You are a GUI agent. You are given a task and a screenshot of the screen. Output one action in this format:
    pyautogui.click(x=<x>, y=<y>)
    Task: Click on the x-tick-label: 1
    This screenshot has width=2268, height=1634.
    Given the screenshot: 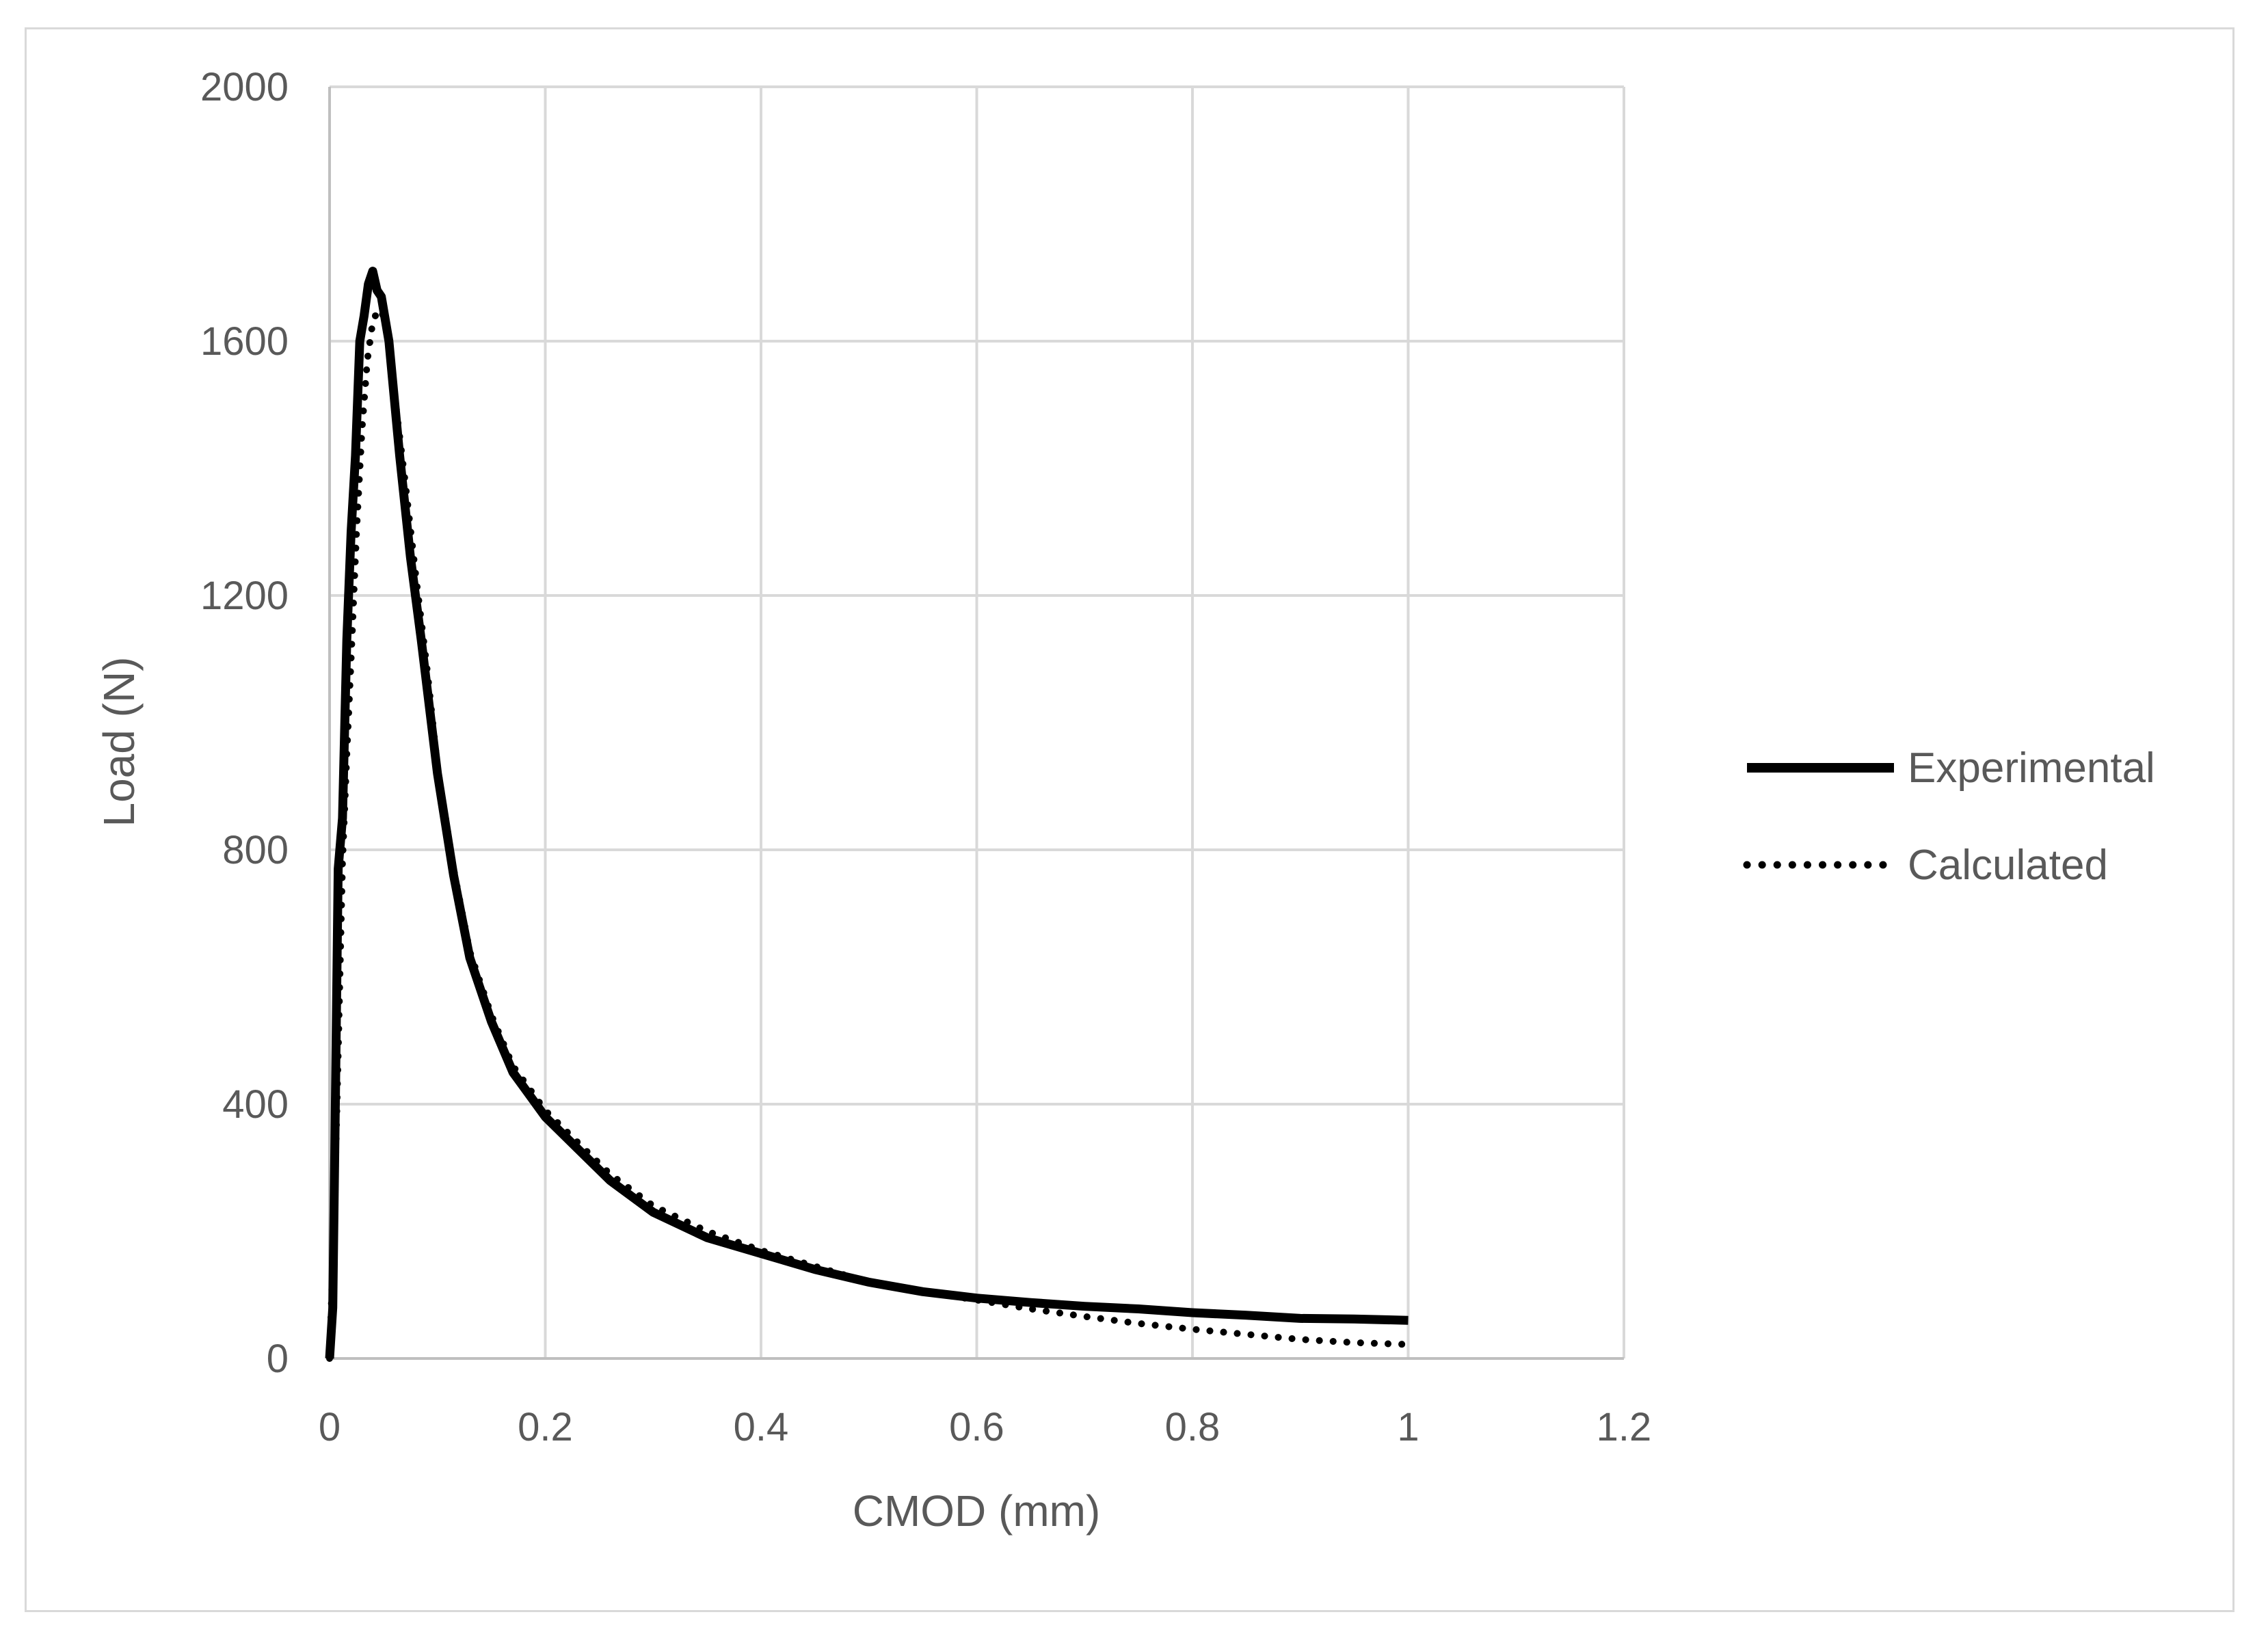 What is the action you would take?
    pyautogui.click(x=1408, y=1427)
    